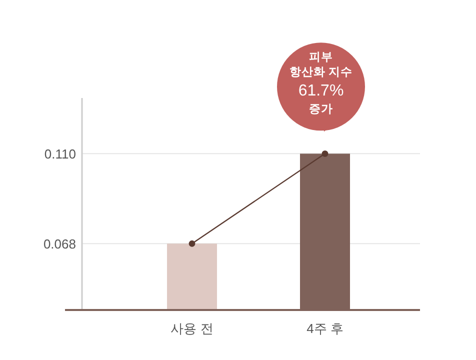 The height and width of the screenshot is (360, 476). I want to click on annotation: 피부 항산화 지수 61.7% 증가, so click(321, 83).